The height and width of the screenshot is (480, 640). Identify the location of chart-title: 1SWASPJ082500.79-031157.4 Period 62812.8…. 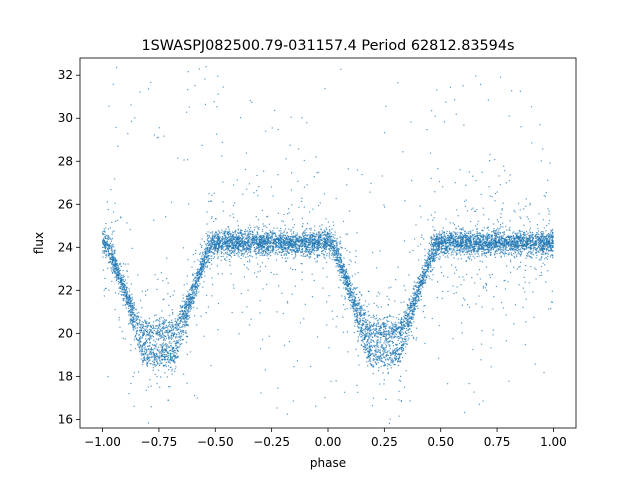
(328, 46).